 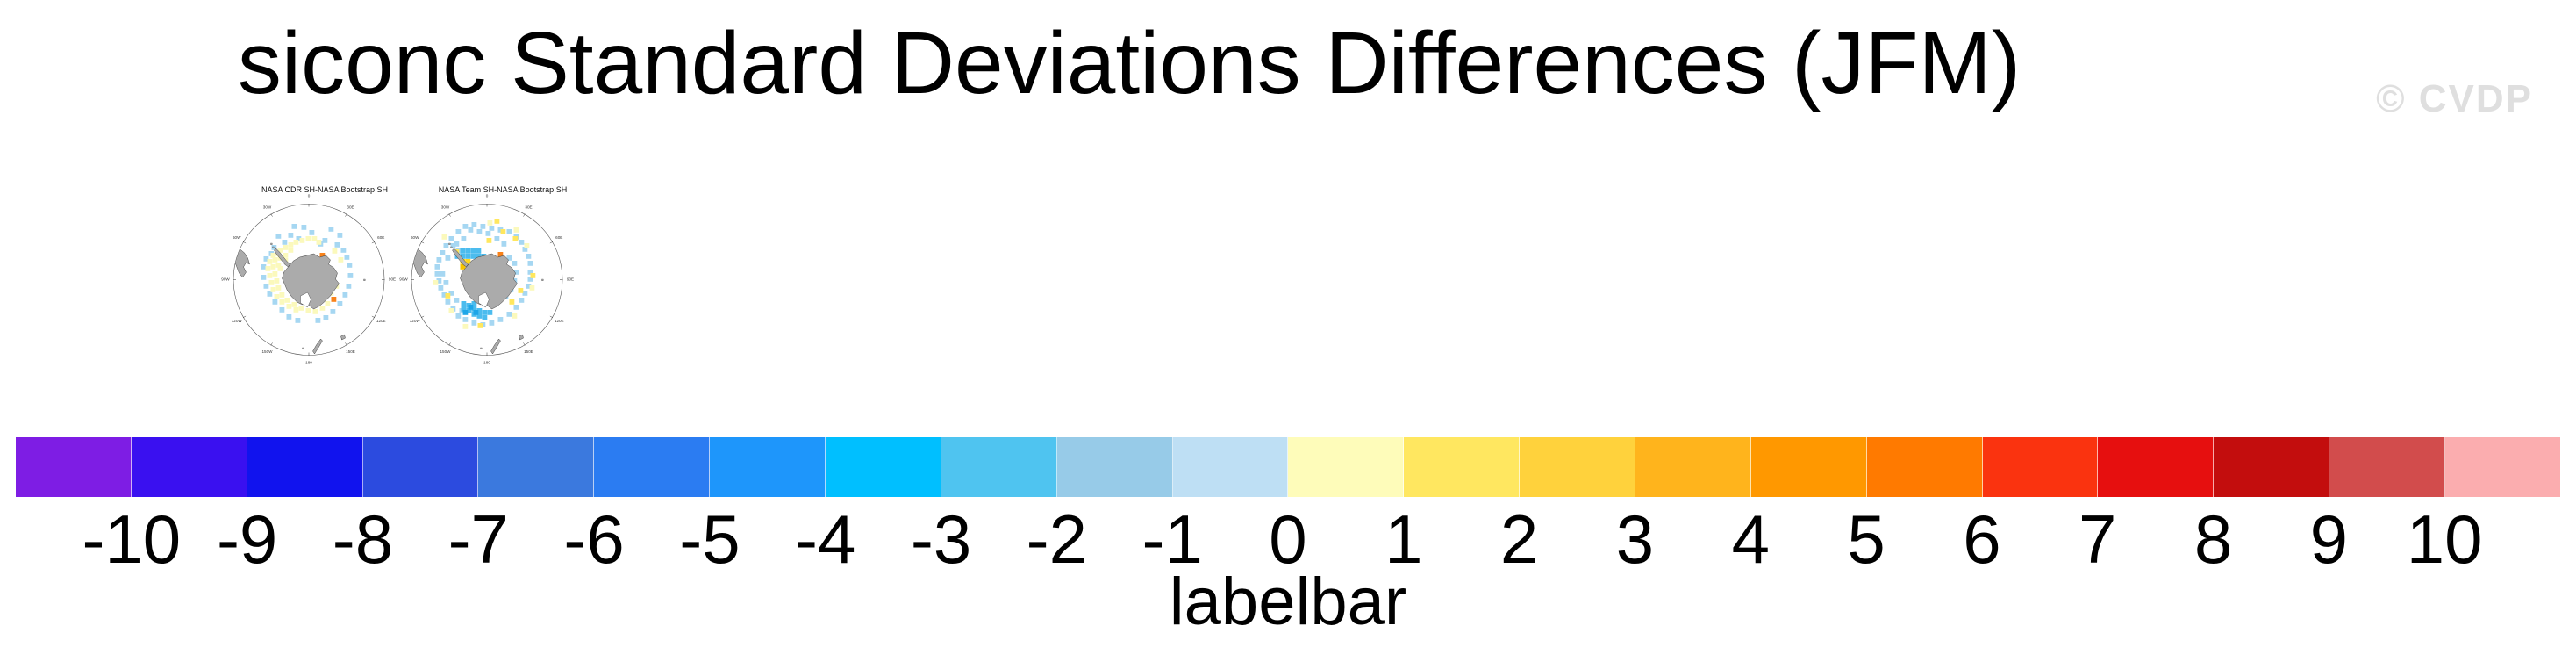 What do you see at coordinates (710, 539) in the screenshot?
I see `labelbar-tick--5: -5` at bounding box center [710, 539].